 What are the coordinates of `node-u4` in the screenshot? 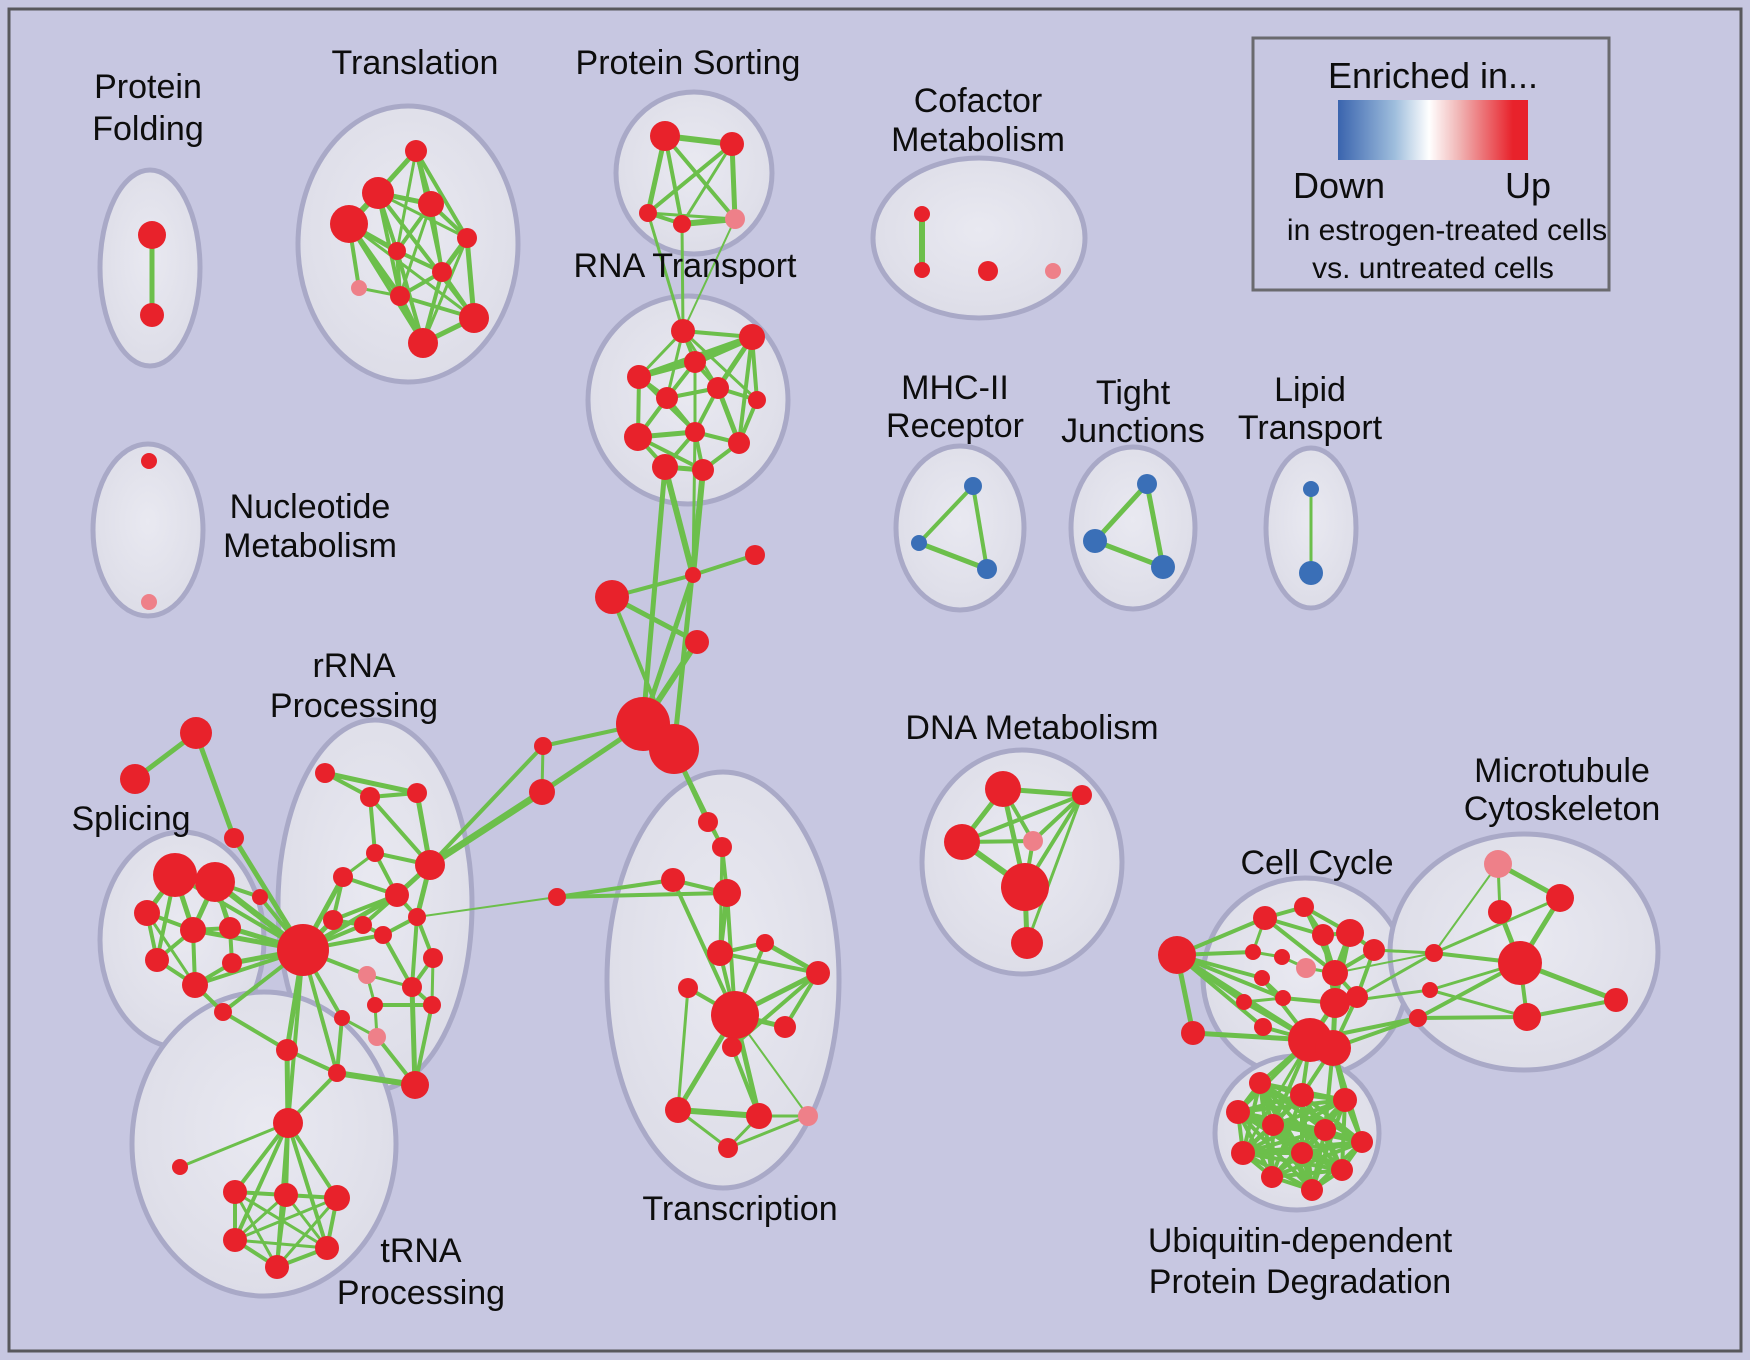 It's located at (1238, 1112).